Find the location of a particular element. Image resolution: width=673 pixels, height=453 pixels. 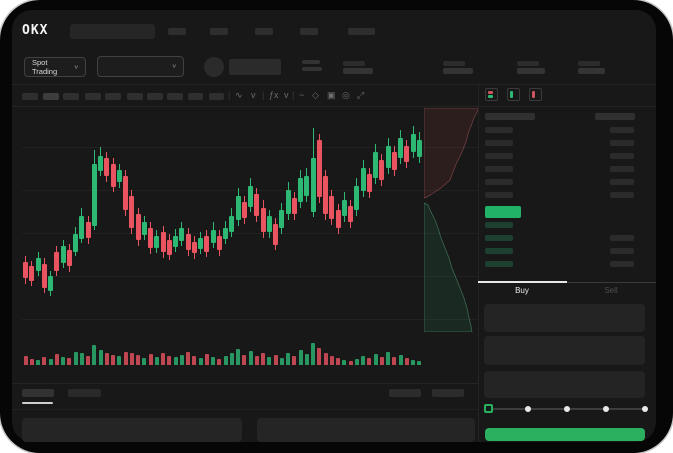

interval-chevron-icon: v is located at coordinates (286, 95).